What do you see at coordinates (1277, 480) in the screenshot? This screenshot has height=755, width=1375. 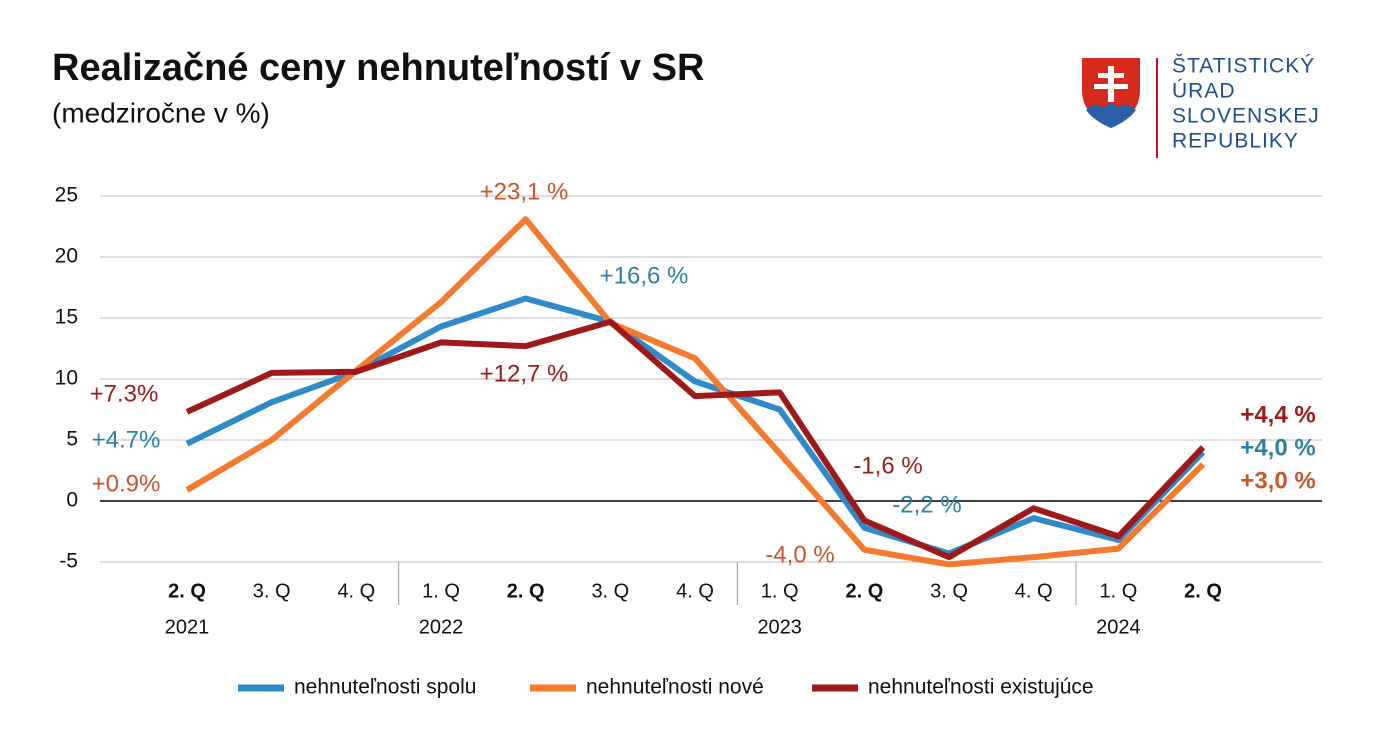 I see `data-label: +3,0 %` at bounding box center [1277, 480].